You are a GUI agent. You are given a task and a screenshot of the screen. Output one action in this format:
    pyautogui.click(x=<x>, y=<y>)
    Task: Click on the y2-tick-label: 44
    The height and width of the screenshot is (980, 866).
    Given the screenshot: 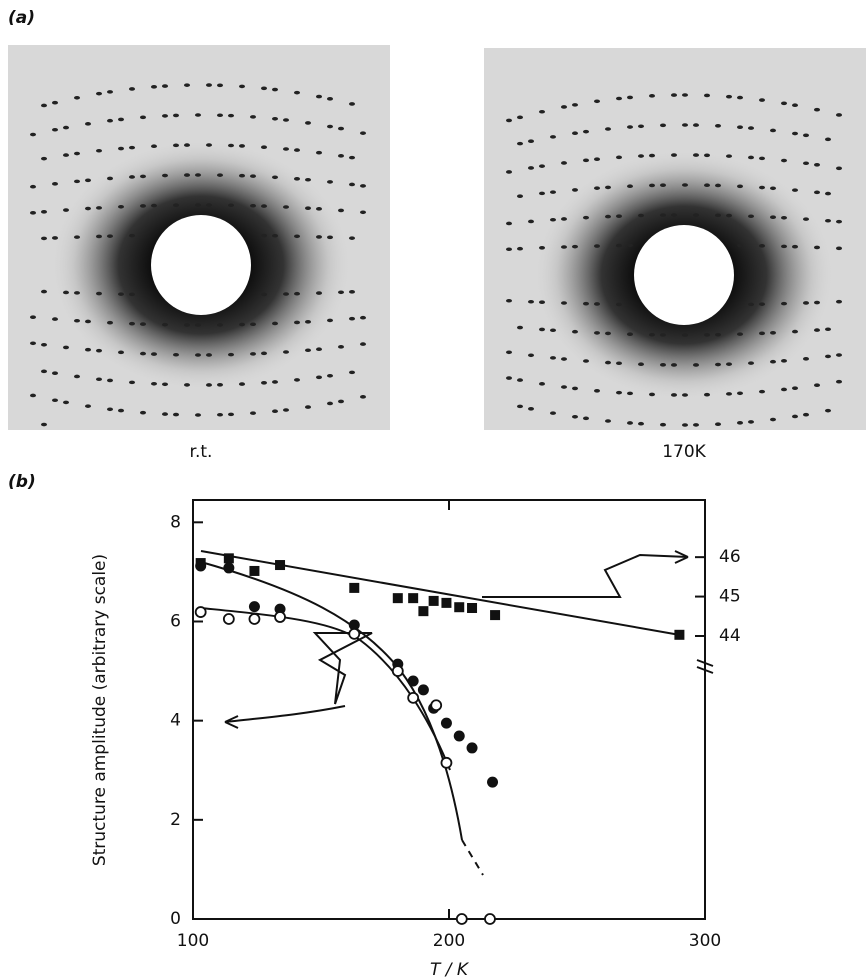 What is the action you would take?
    pyautogui.click(x=730, y=636)
    